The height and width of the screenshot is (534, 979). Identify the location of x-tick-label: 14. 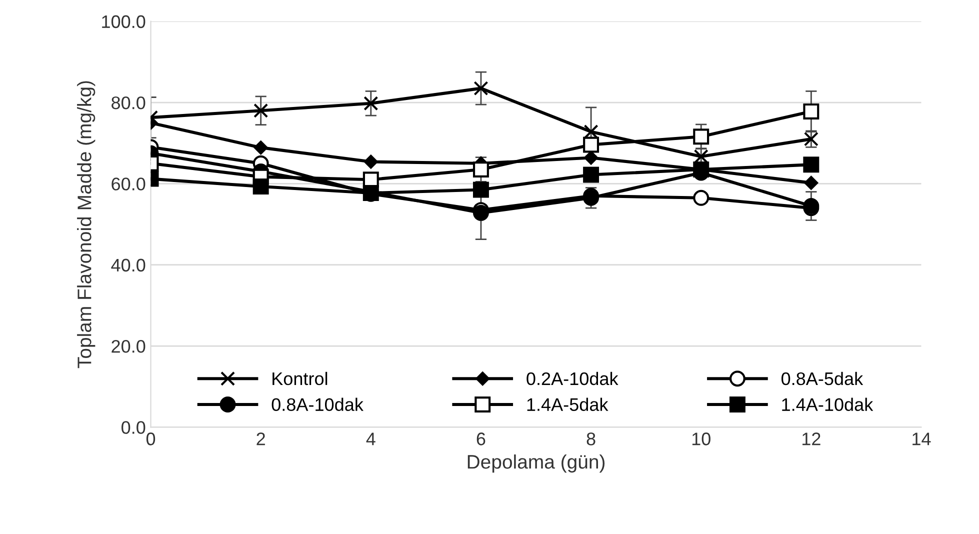
(921, 439).